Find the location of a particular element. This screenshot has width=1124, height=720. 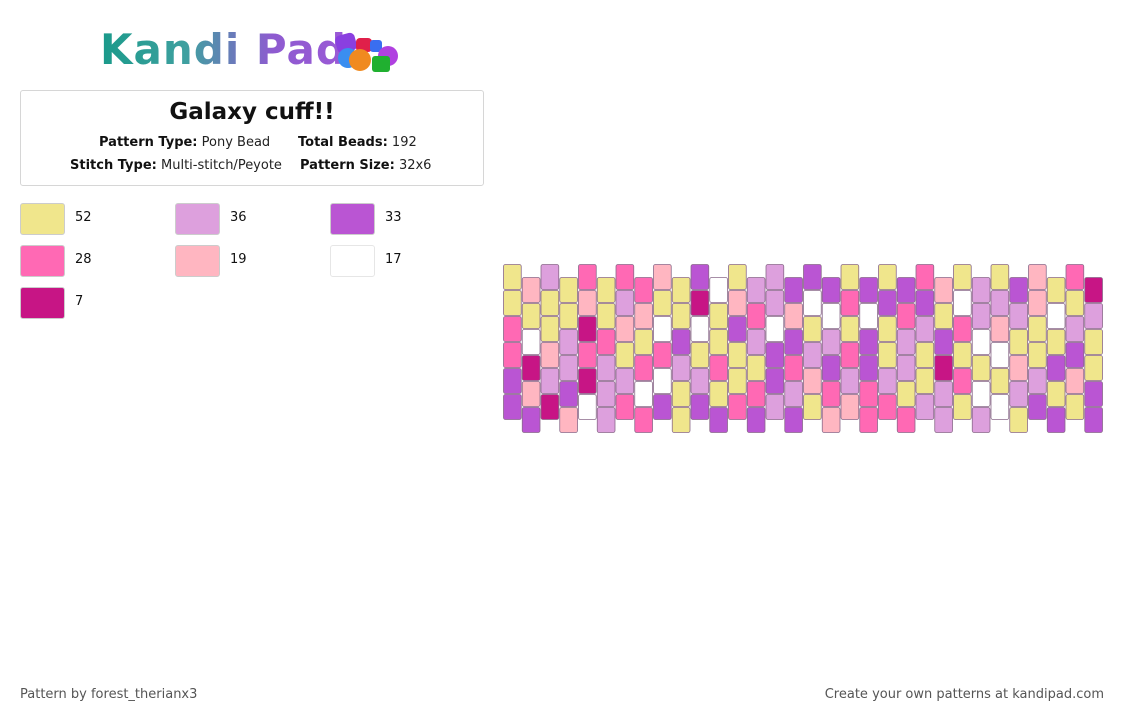

pattern-size: Pattern Size: 32x6 is located at coordinates (365, 165).